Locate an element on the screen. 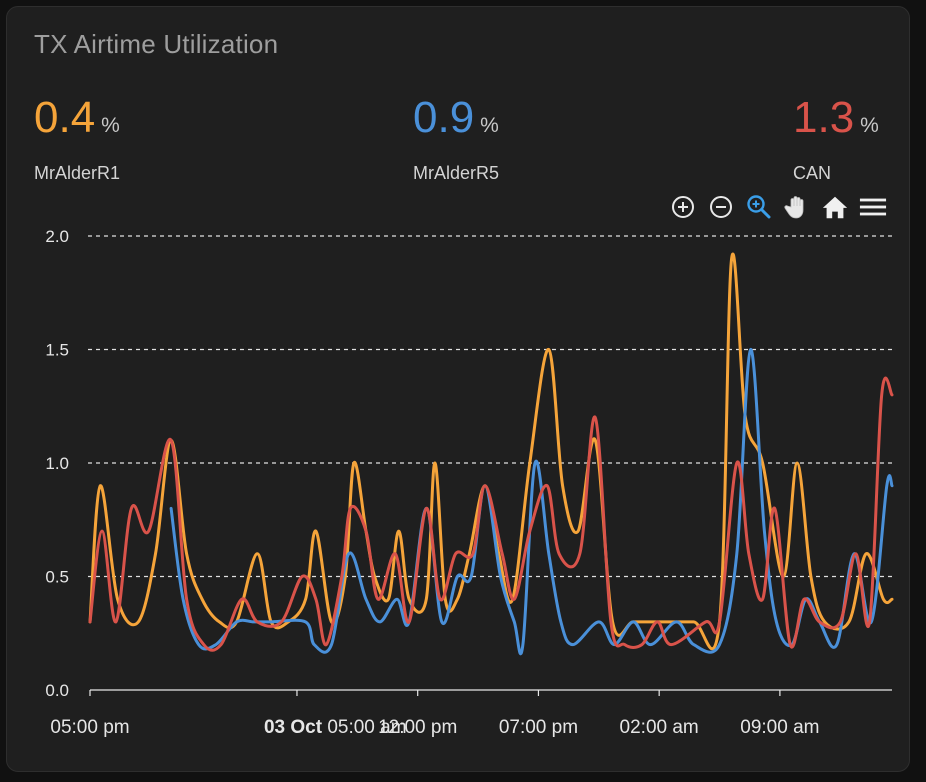 This screenshot has height=782, width=926. pan-hand-icon is located at coordinates (797, 207).